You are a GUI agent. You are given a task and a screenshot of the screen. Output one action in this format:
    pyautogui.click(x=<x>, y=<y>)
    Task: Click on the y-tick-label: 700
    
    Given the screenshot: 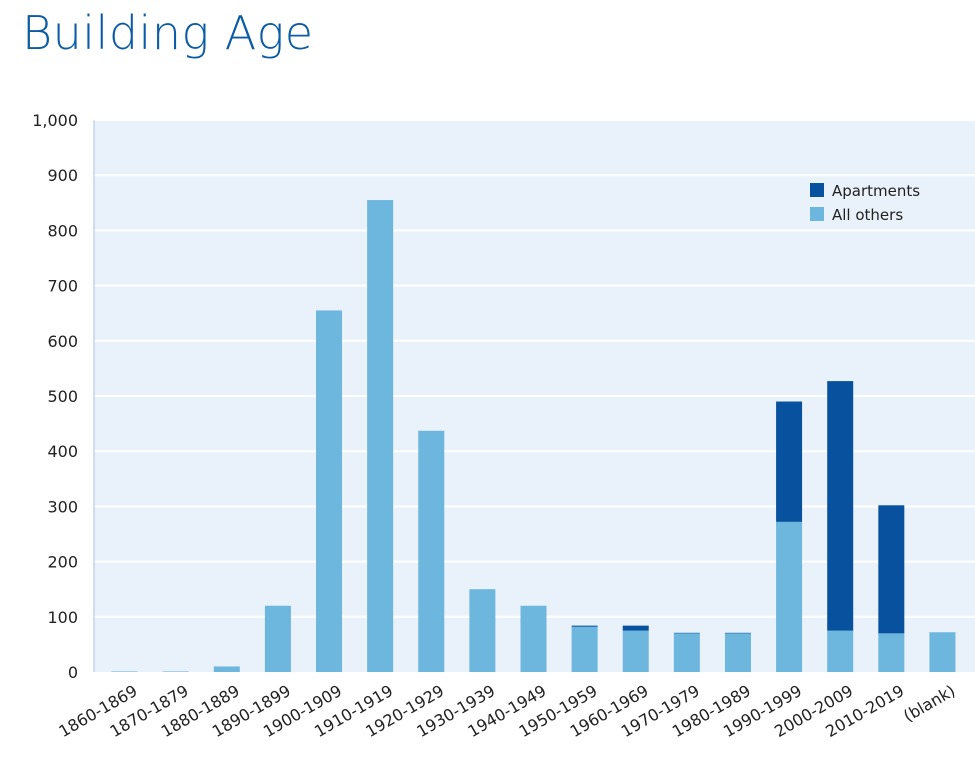 What is the action you would take?
    pyautogui.click(x=62, y=286)
    